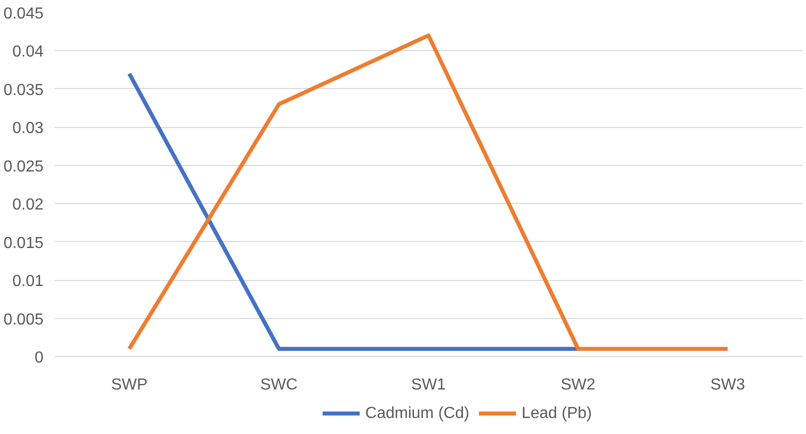 The width and height of the screenshot is (806, 434). Describe the element at coordinates (23, 319) in the screenshot. I see `y-tick-label: 0.005` at that location.